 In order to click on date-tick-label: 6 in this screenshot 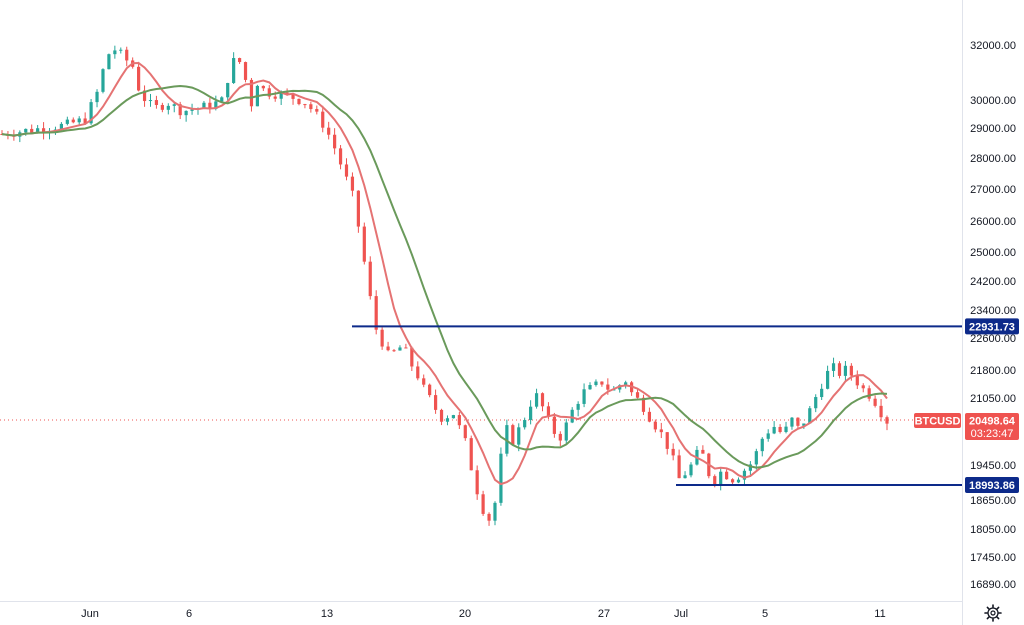, I will do `click(189, 614)`.